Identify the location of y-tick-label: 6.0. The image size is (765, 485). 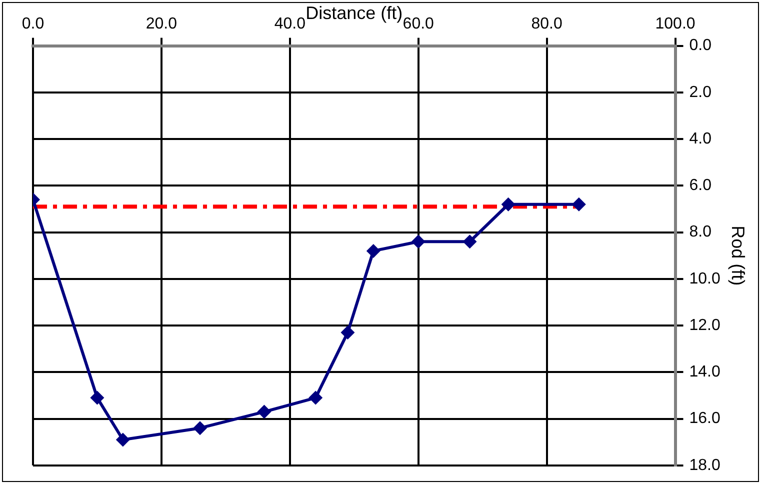
(700, 185).